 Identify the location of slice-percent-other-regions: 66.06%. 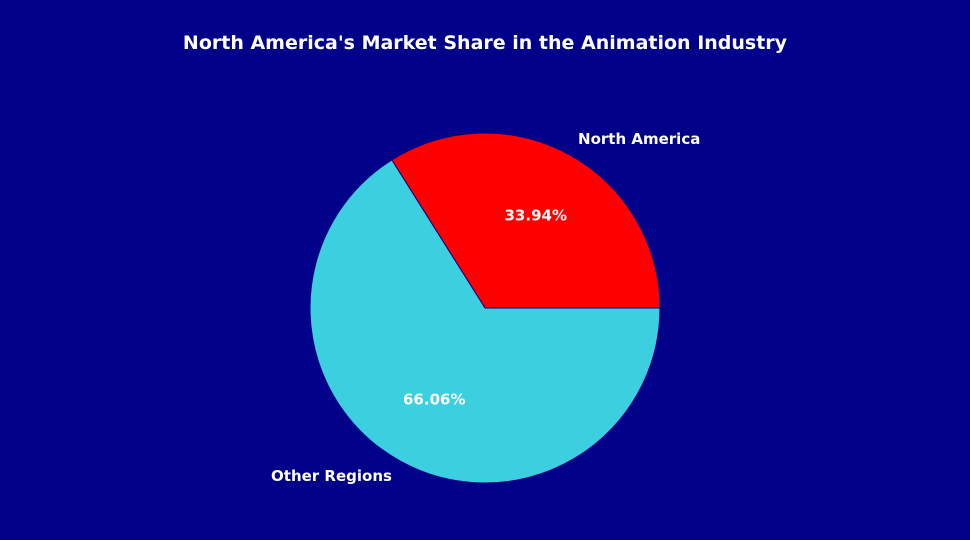
(434, 399).